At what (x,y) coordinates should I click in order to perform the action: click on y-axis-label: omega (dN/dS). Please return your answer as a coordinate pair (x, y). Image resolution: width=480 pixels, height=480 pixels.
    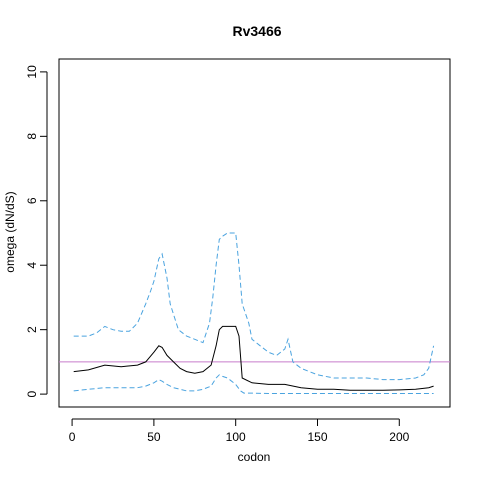
    Looking at the image, I should click on (10, 231).